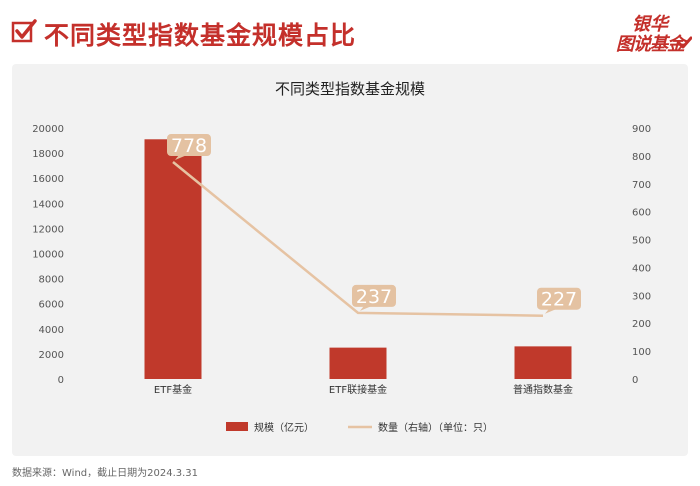  Describe the element at coordinates (61, 380) in the screenshot. I see `left-axis-tick-label: 0` at that location.